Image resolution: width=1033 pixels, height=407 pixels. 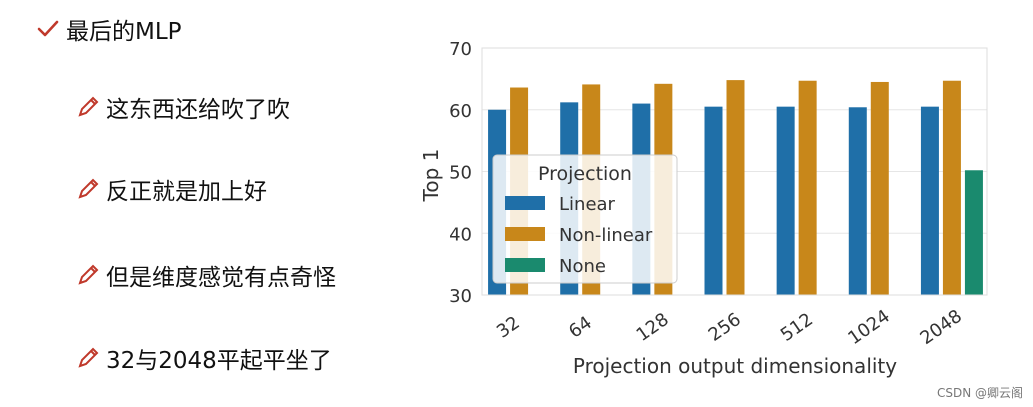 What do you see at coordinates (198, 110) in the screenshot?
I see `sub-bullet-text: 这东西还给吹了吹` at bounding box center [198, 110].